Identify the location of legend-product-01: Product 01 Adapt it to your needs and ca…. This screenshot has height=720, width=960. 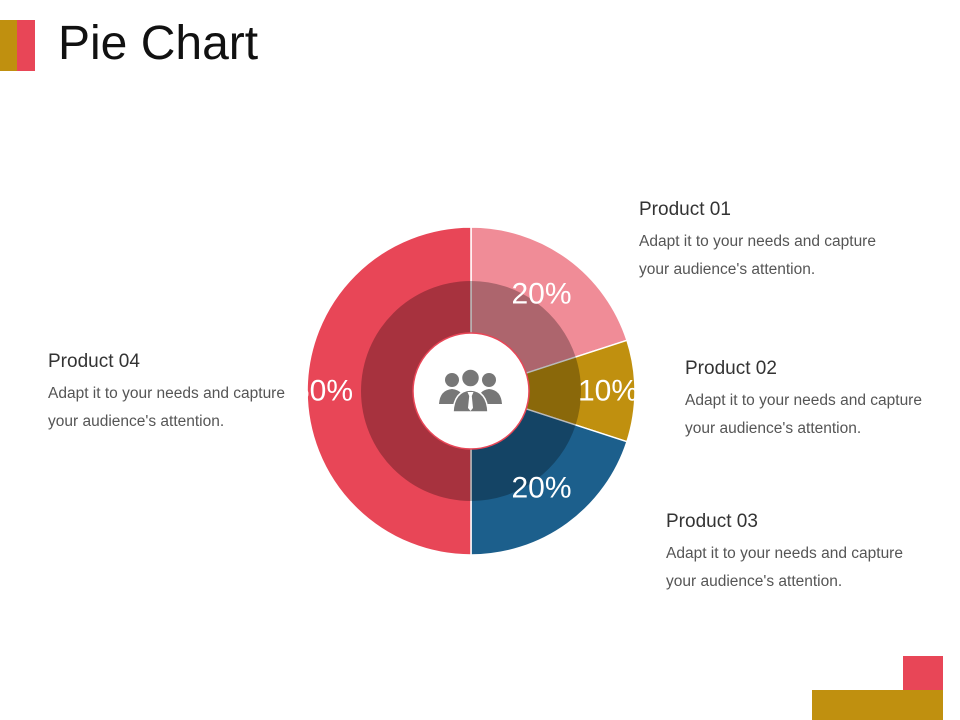
(769, 241).